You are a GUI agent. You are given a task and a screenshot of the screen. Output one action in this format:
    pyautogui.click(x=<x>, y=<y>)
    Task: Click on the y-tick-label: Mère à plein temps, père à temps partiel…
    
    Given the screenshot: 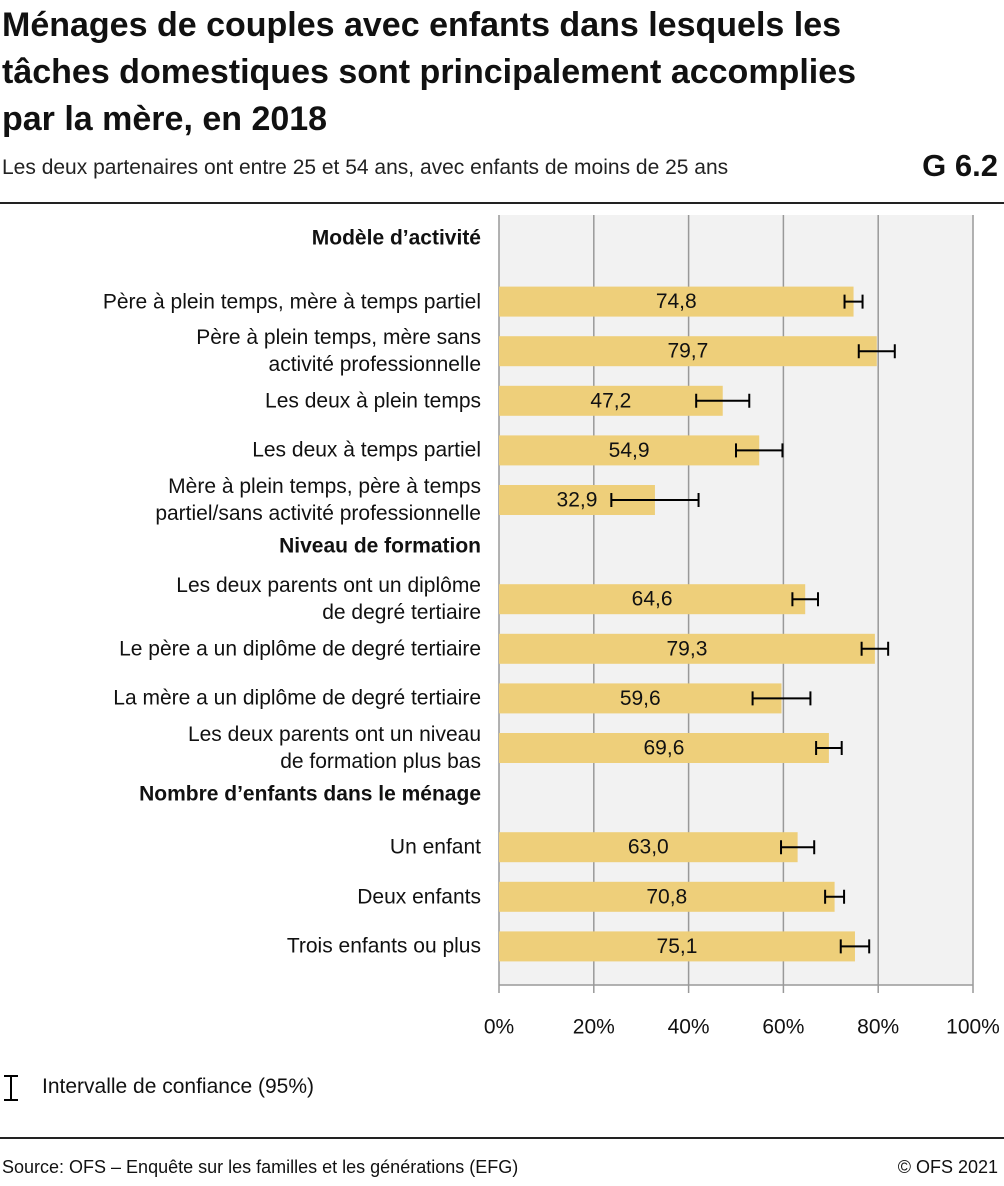 What is the action you would take?
    pyautogui.click(x=318, y=500)
    